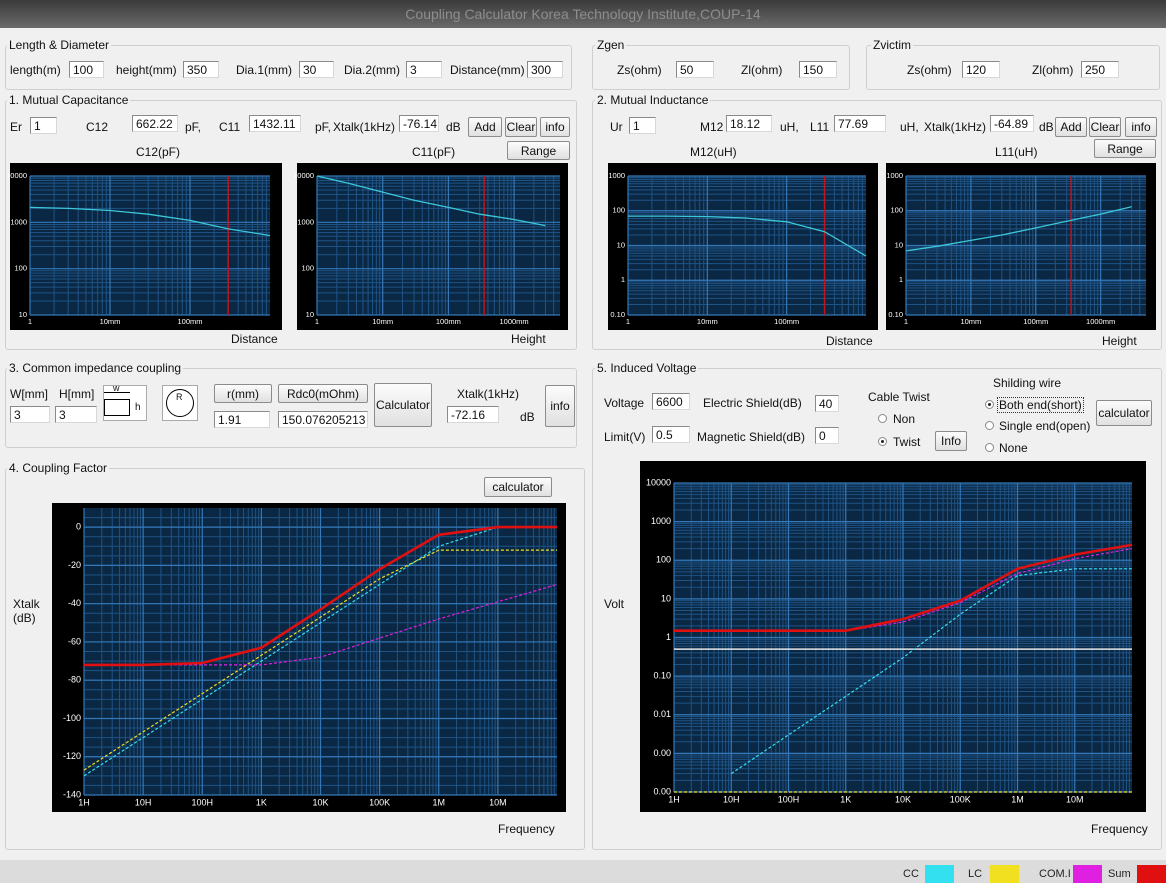 This screenshot has height=883, width=1166. What do you see at coordinates (1040, 405) in the screenshot?
I see `radio-label: Both end(short)` at bounding box center [1040, 405].